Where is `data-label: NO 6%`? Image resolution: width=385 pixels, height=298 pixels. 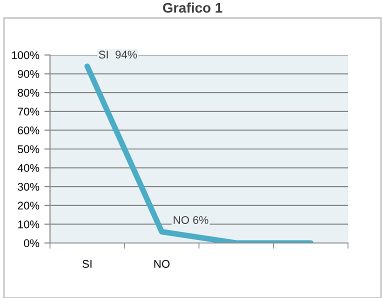 data-label: NO 6% is located at coordinates (191, 220).